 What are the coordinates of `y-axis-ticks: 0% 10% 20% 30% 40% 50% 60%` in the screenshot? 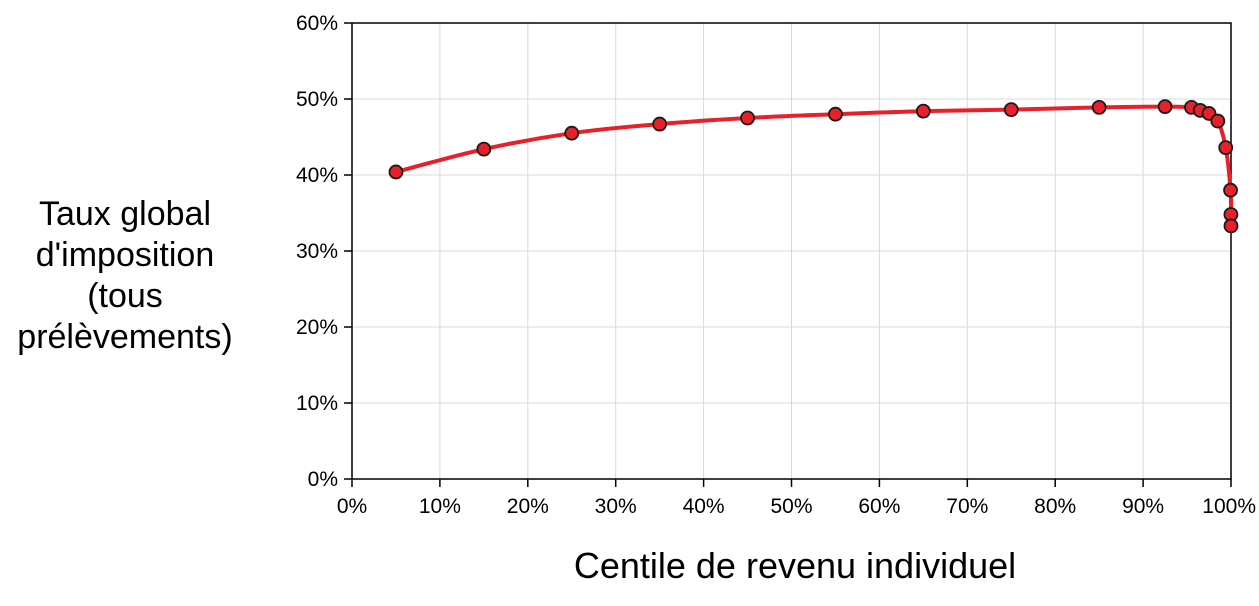 It's located at (324, 251).